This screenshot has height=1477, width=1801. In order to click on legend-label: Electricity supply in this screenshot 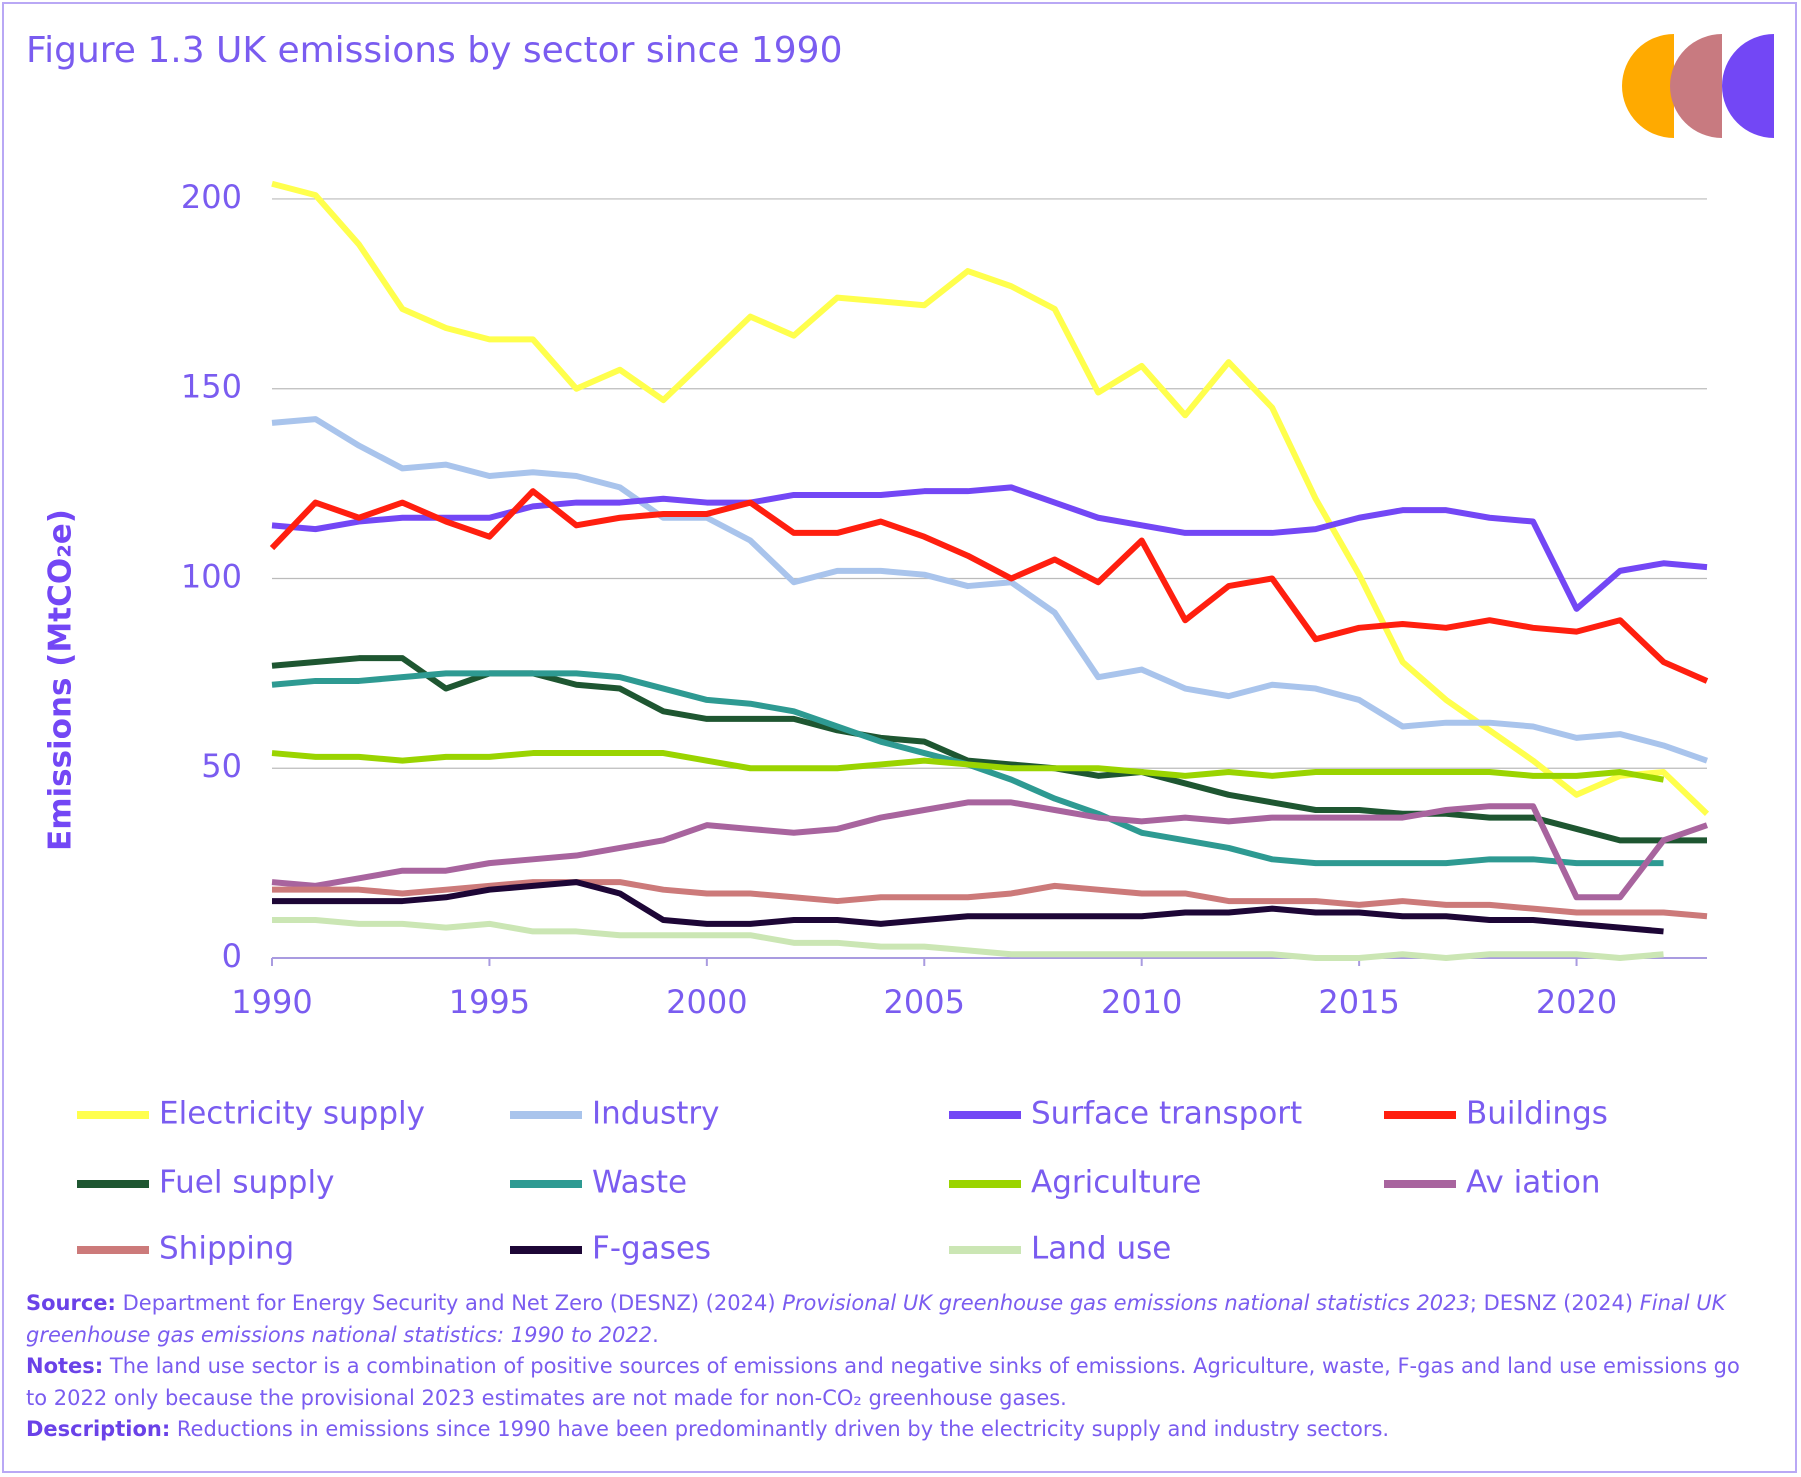, I will do `click(292, 1114)`.